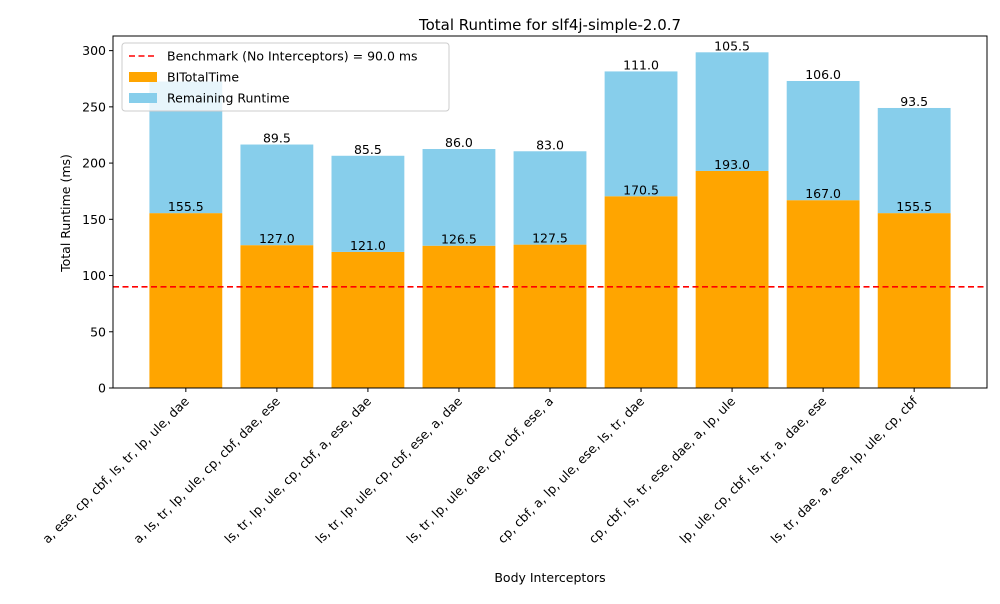 The image size is (1000, 604). I want to click on y-tick-label: 300, so click(94, 50).